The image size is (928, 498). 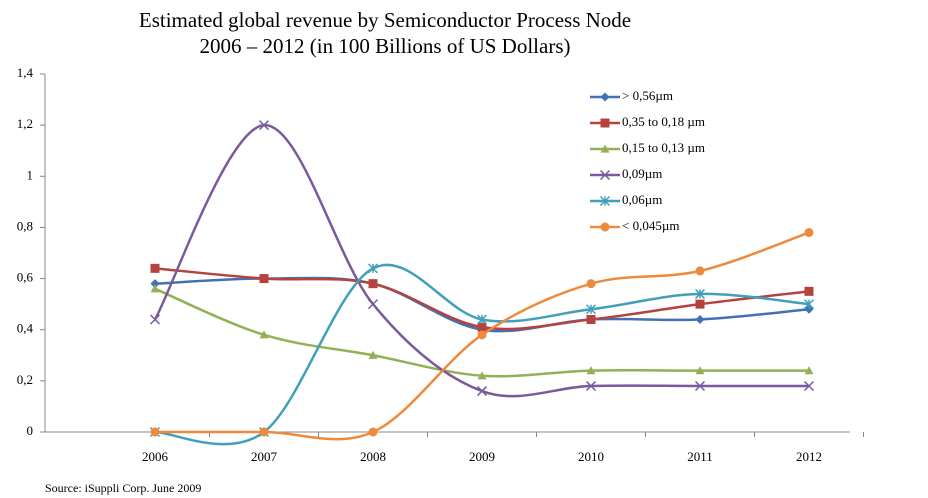 What do you see at coordinates (591, 456) in the screenshot?
I see `x-tick-label: 2010` at bounding box center [591, 456].